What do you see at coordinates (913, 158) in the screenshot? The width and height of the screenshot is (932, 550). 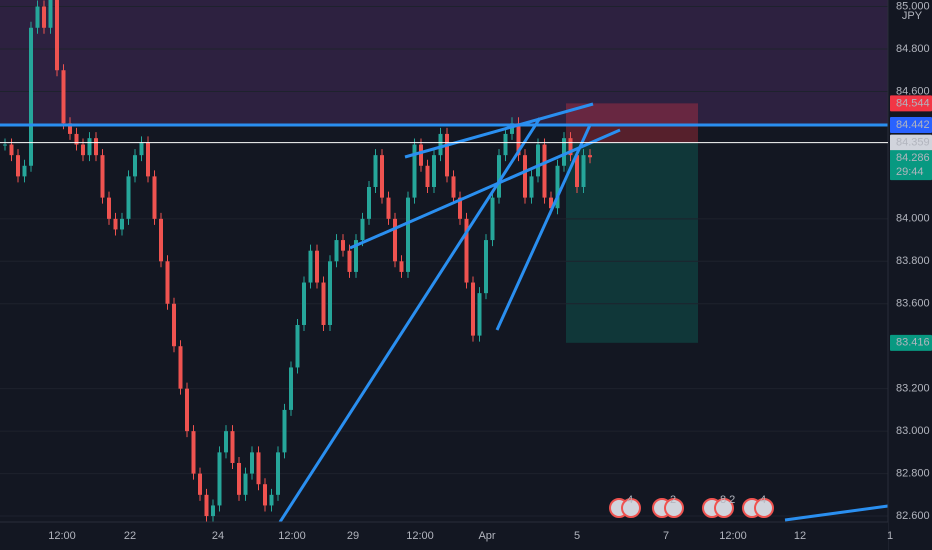 I see `price-tag-label: 84.286` at bounding box center [913, 158].